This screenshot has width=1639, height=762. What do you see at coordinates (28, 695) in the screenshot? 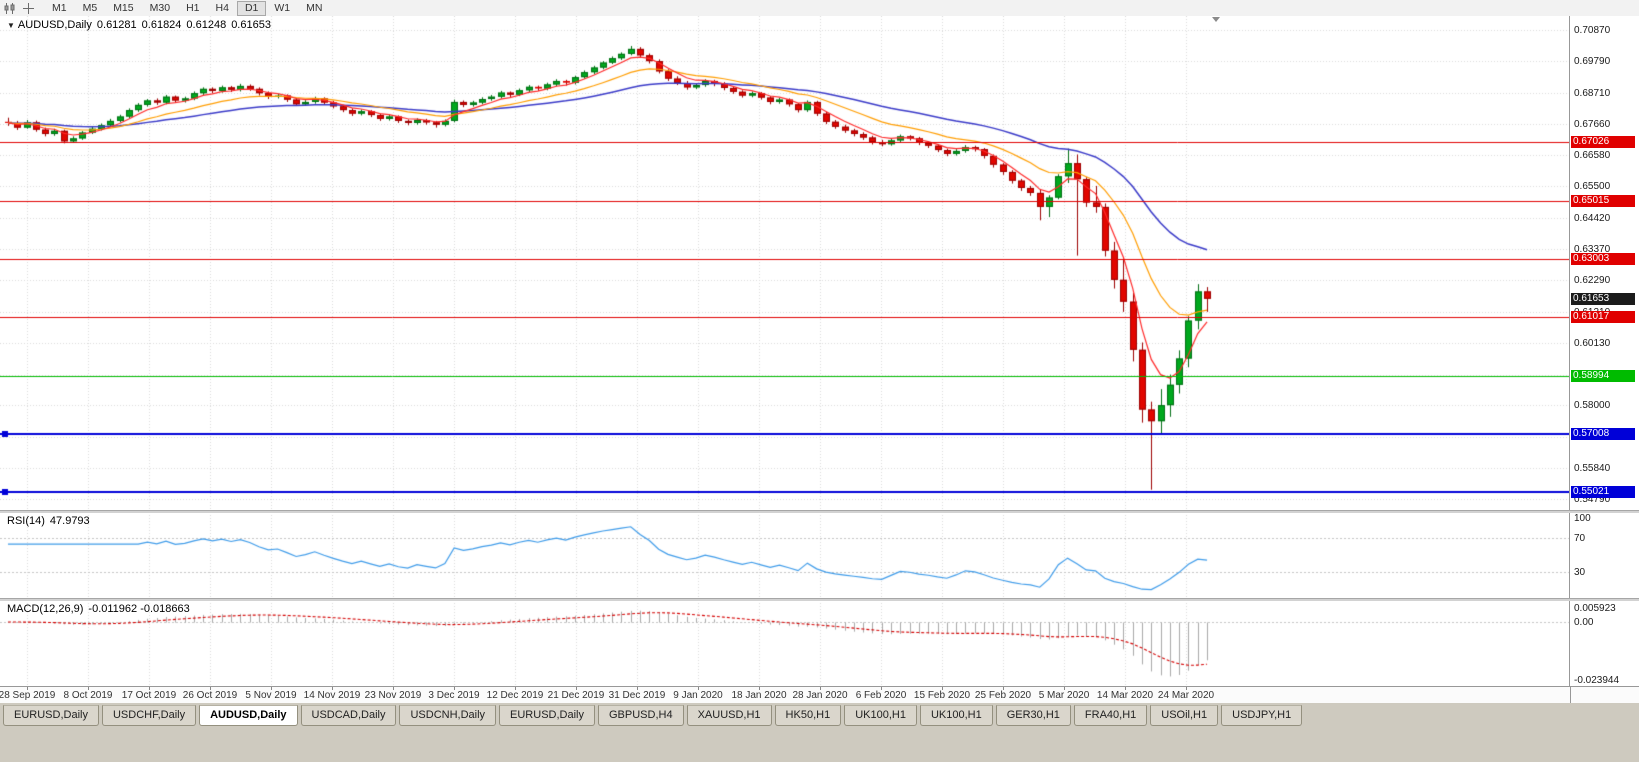
I see `time-label: 28 Sep 2019` at bounding box center [28, 695].